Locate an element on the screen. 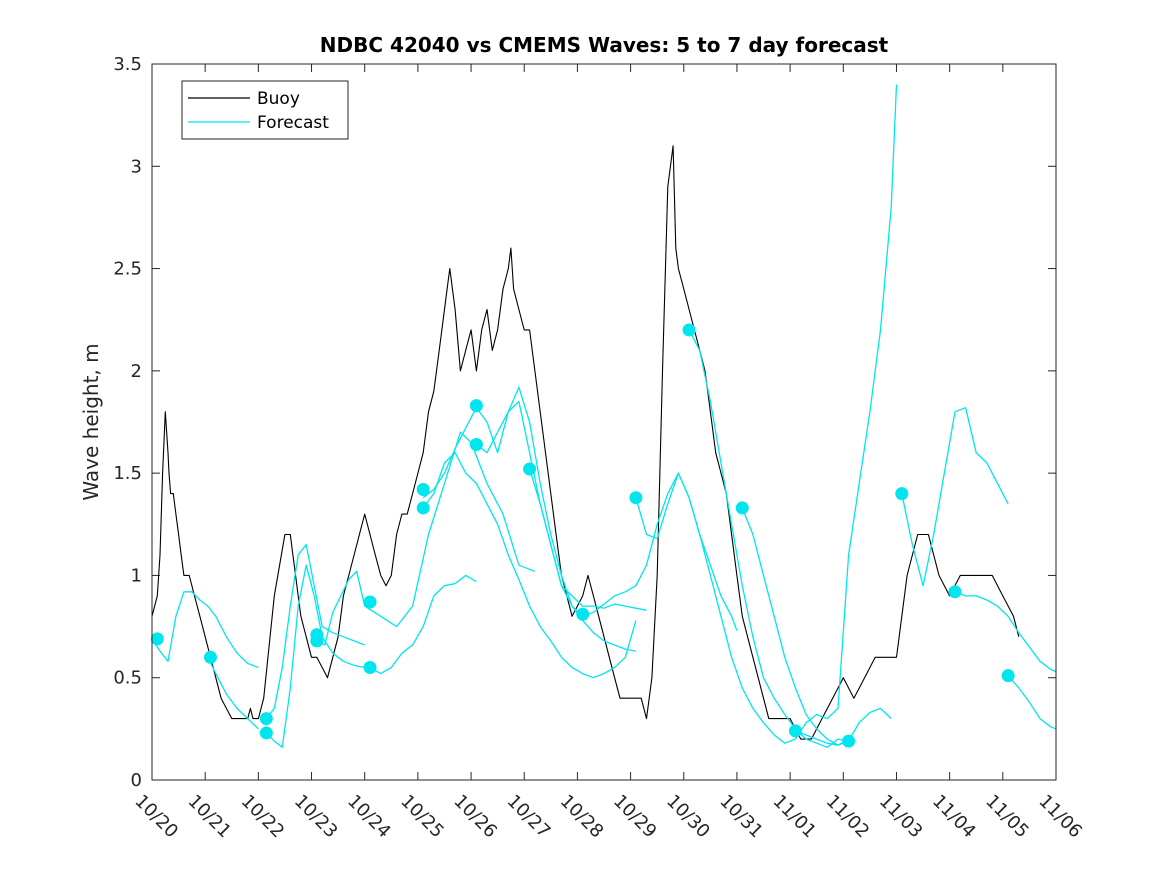 Image resolution: width=1167 pixels, height=875 pixels. x-tick-label: 10/29 is located at coordinates (635, 817).